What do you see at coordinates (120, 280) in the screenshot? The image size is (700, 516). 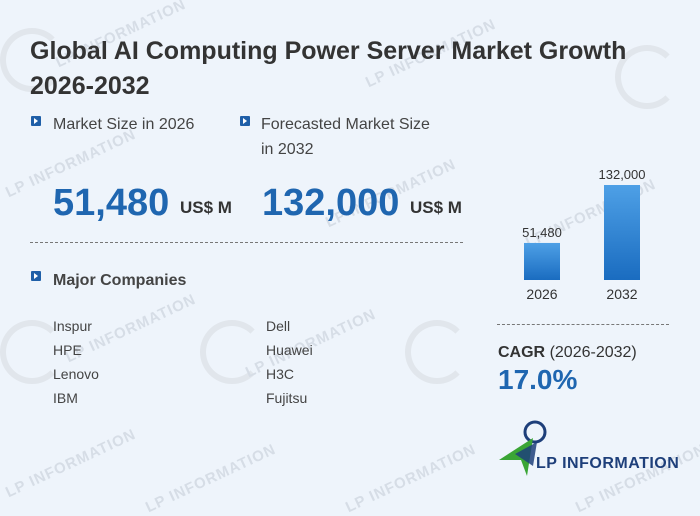 I see `companies-heading: Major Companies` at bounding box center [120, 280].